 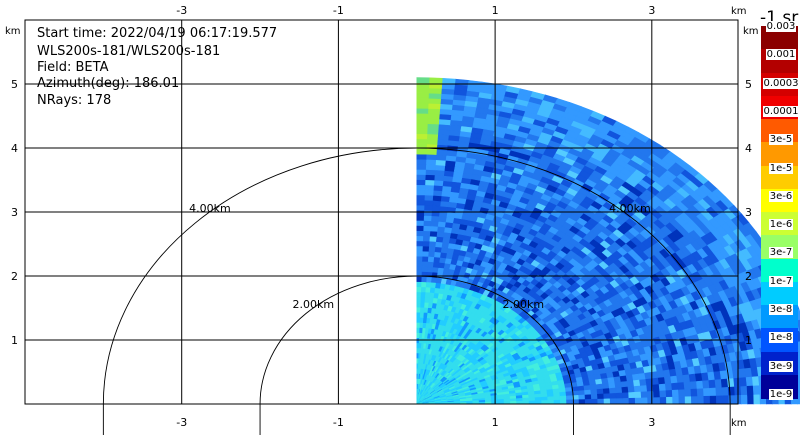 I want to click on y-tick-label-right: 3, so click(x=748, y=212).